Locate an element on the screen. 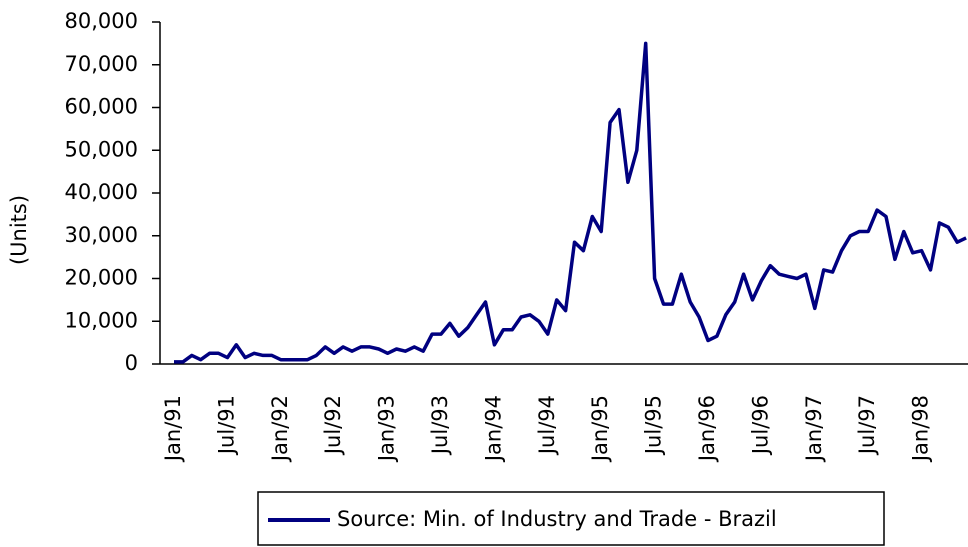 This screenshot has height=547, width=968. x-tick-label: Jul/95 is located at coordinates (654, 425).